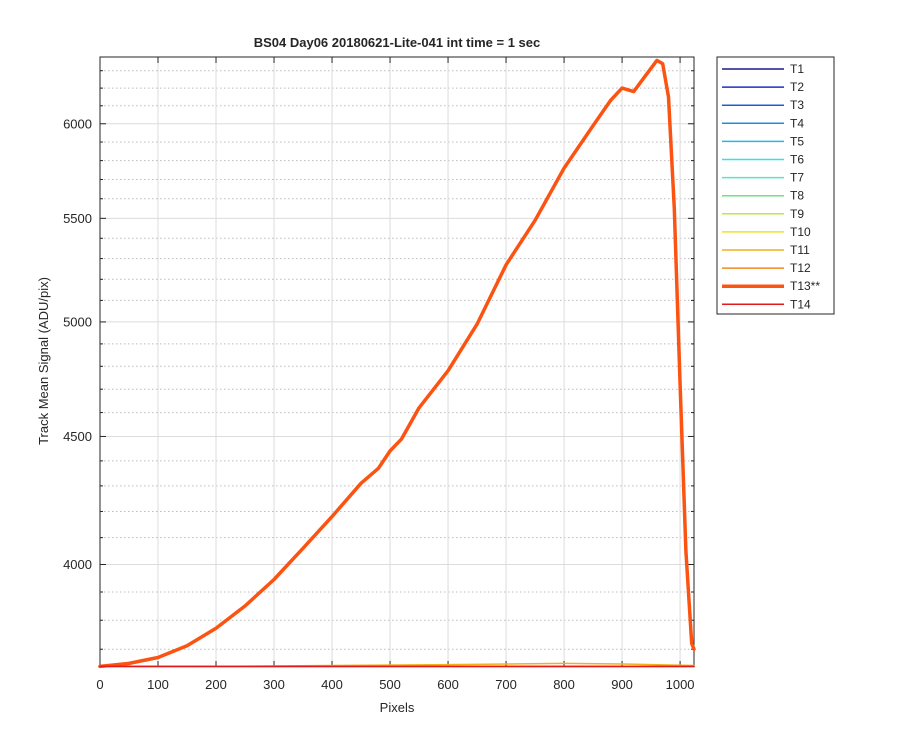  I want to click on x-tick-label: 100, so click(158, 684).